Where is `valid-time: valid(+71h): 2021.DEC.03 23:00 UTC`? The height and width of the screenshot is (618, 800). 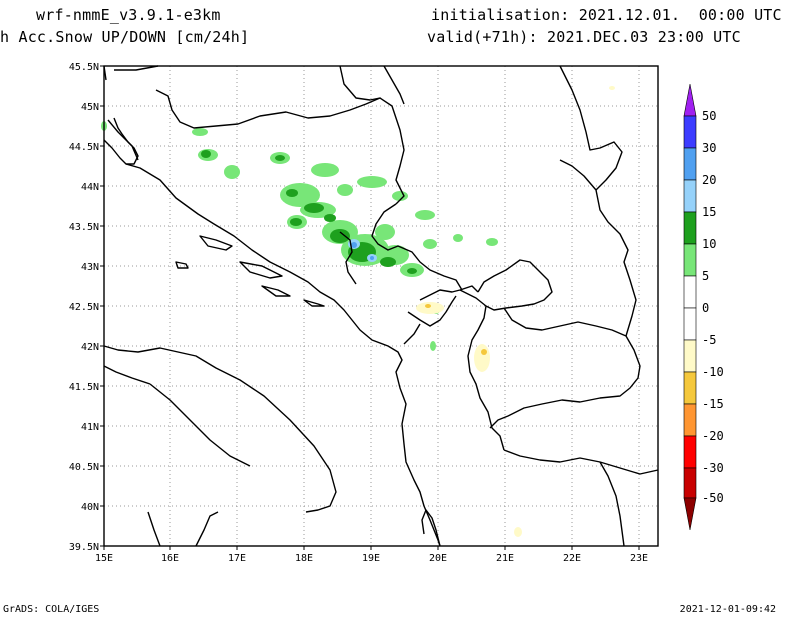
valid-time: valid(+71h): 2021.DEC.03 23:00 UTC is located at coordinates (584, 37).